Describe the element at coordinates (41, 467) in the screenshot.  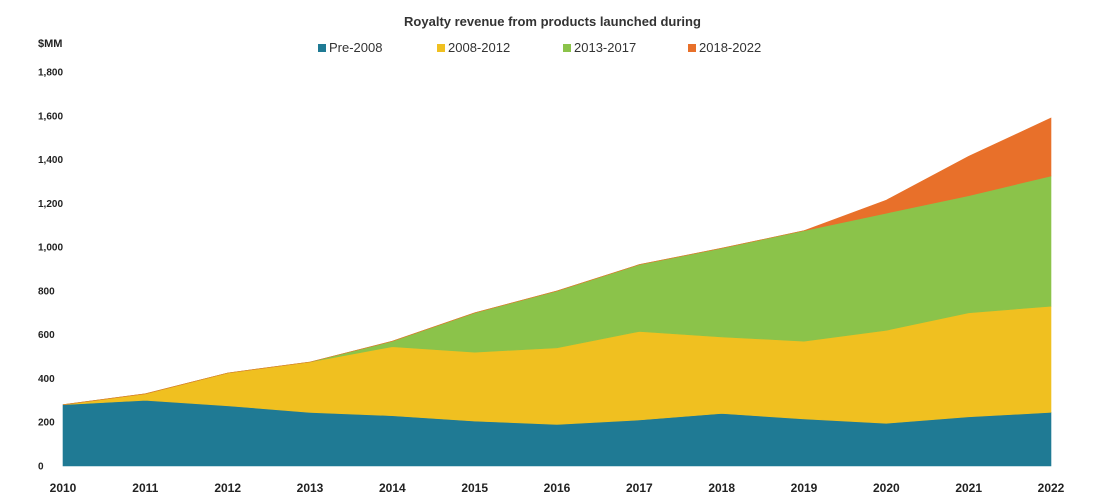
I see `y-tick-label: 0` at that location.